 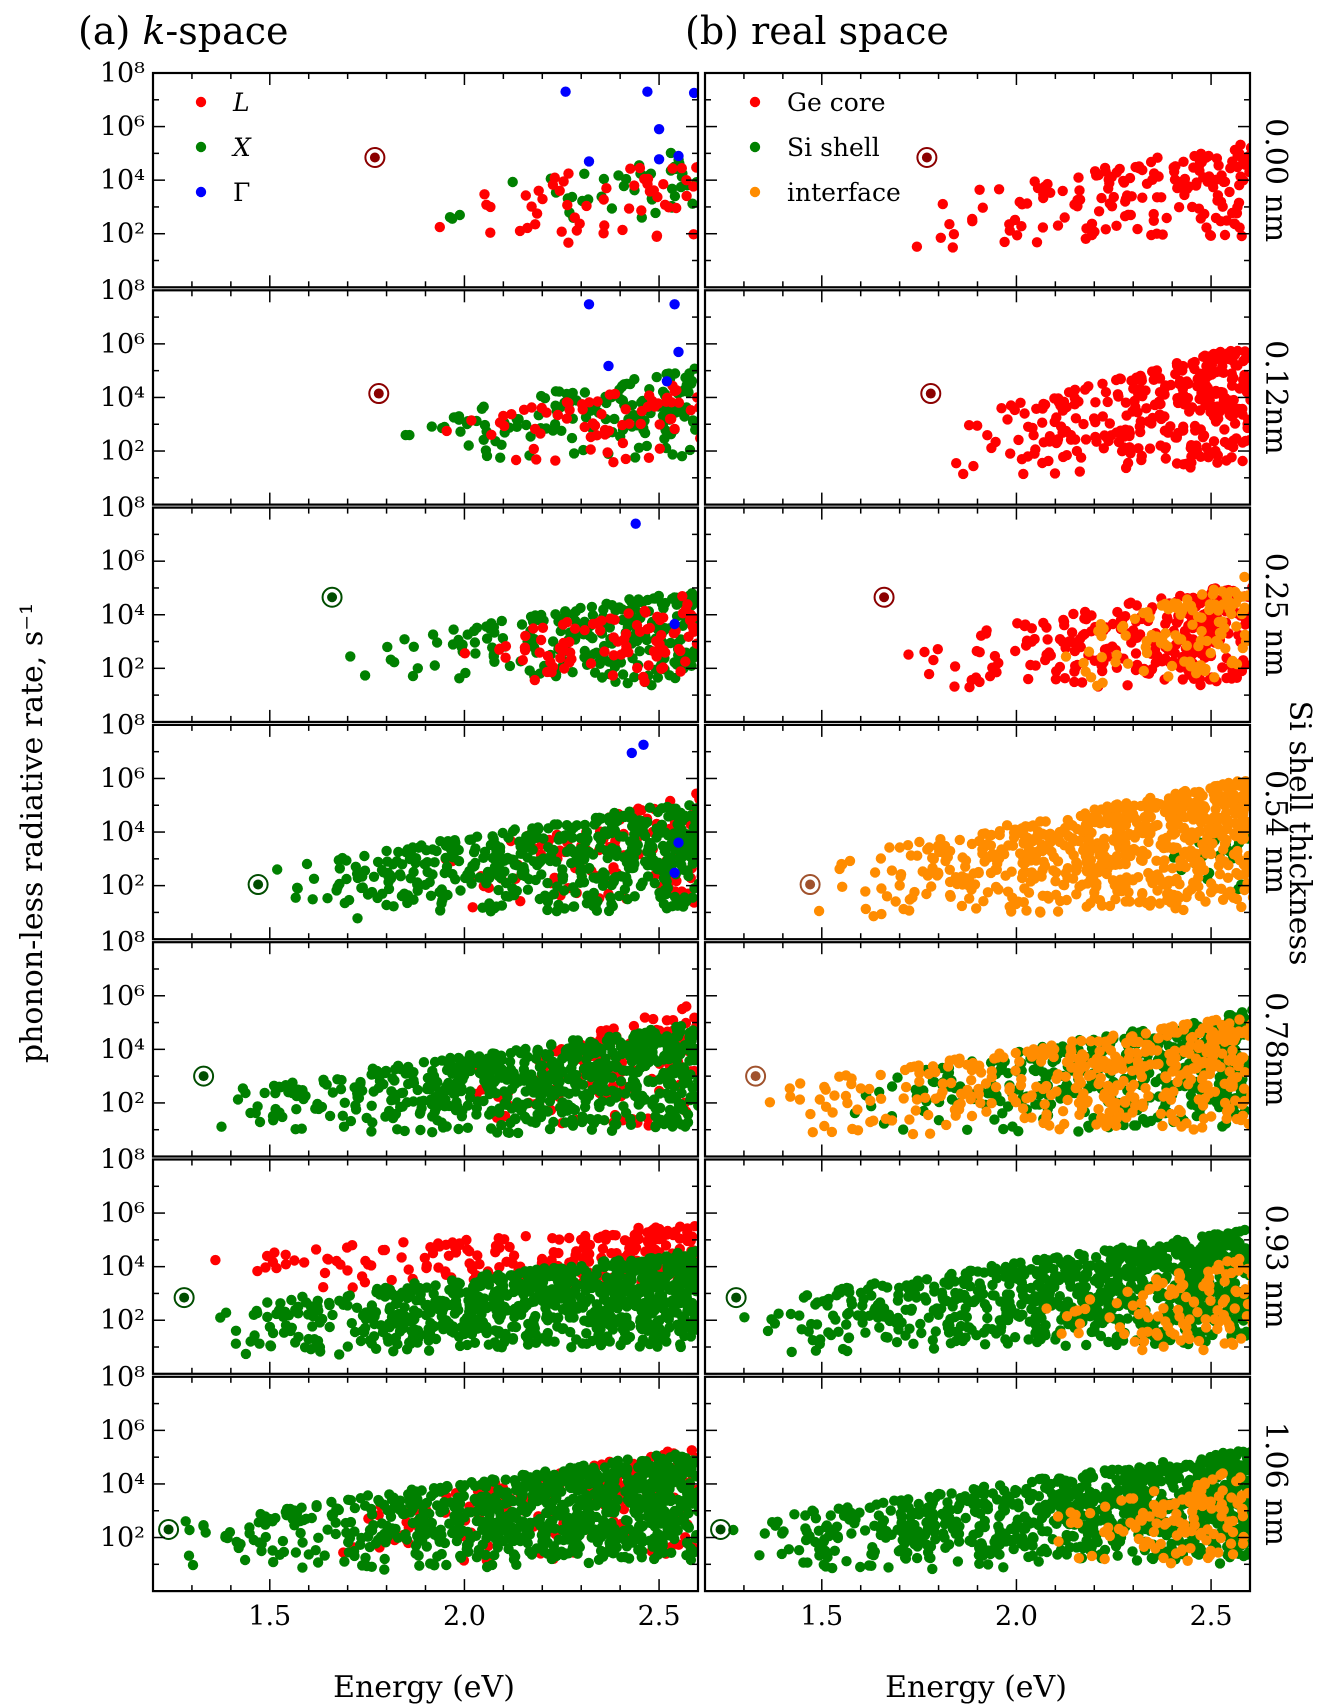 I want to click on x-axis-label-right: Energy (eV), so click(x=976, y=1687).